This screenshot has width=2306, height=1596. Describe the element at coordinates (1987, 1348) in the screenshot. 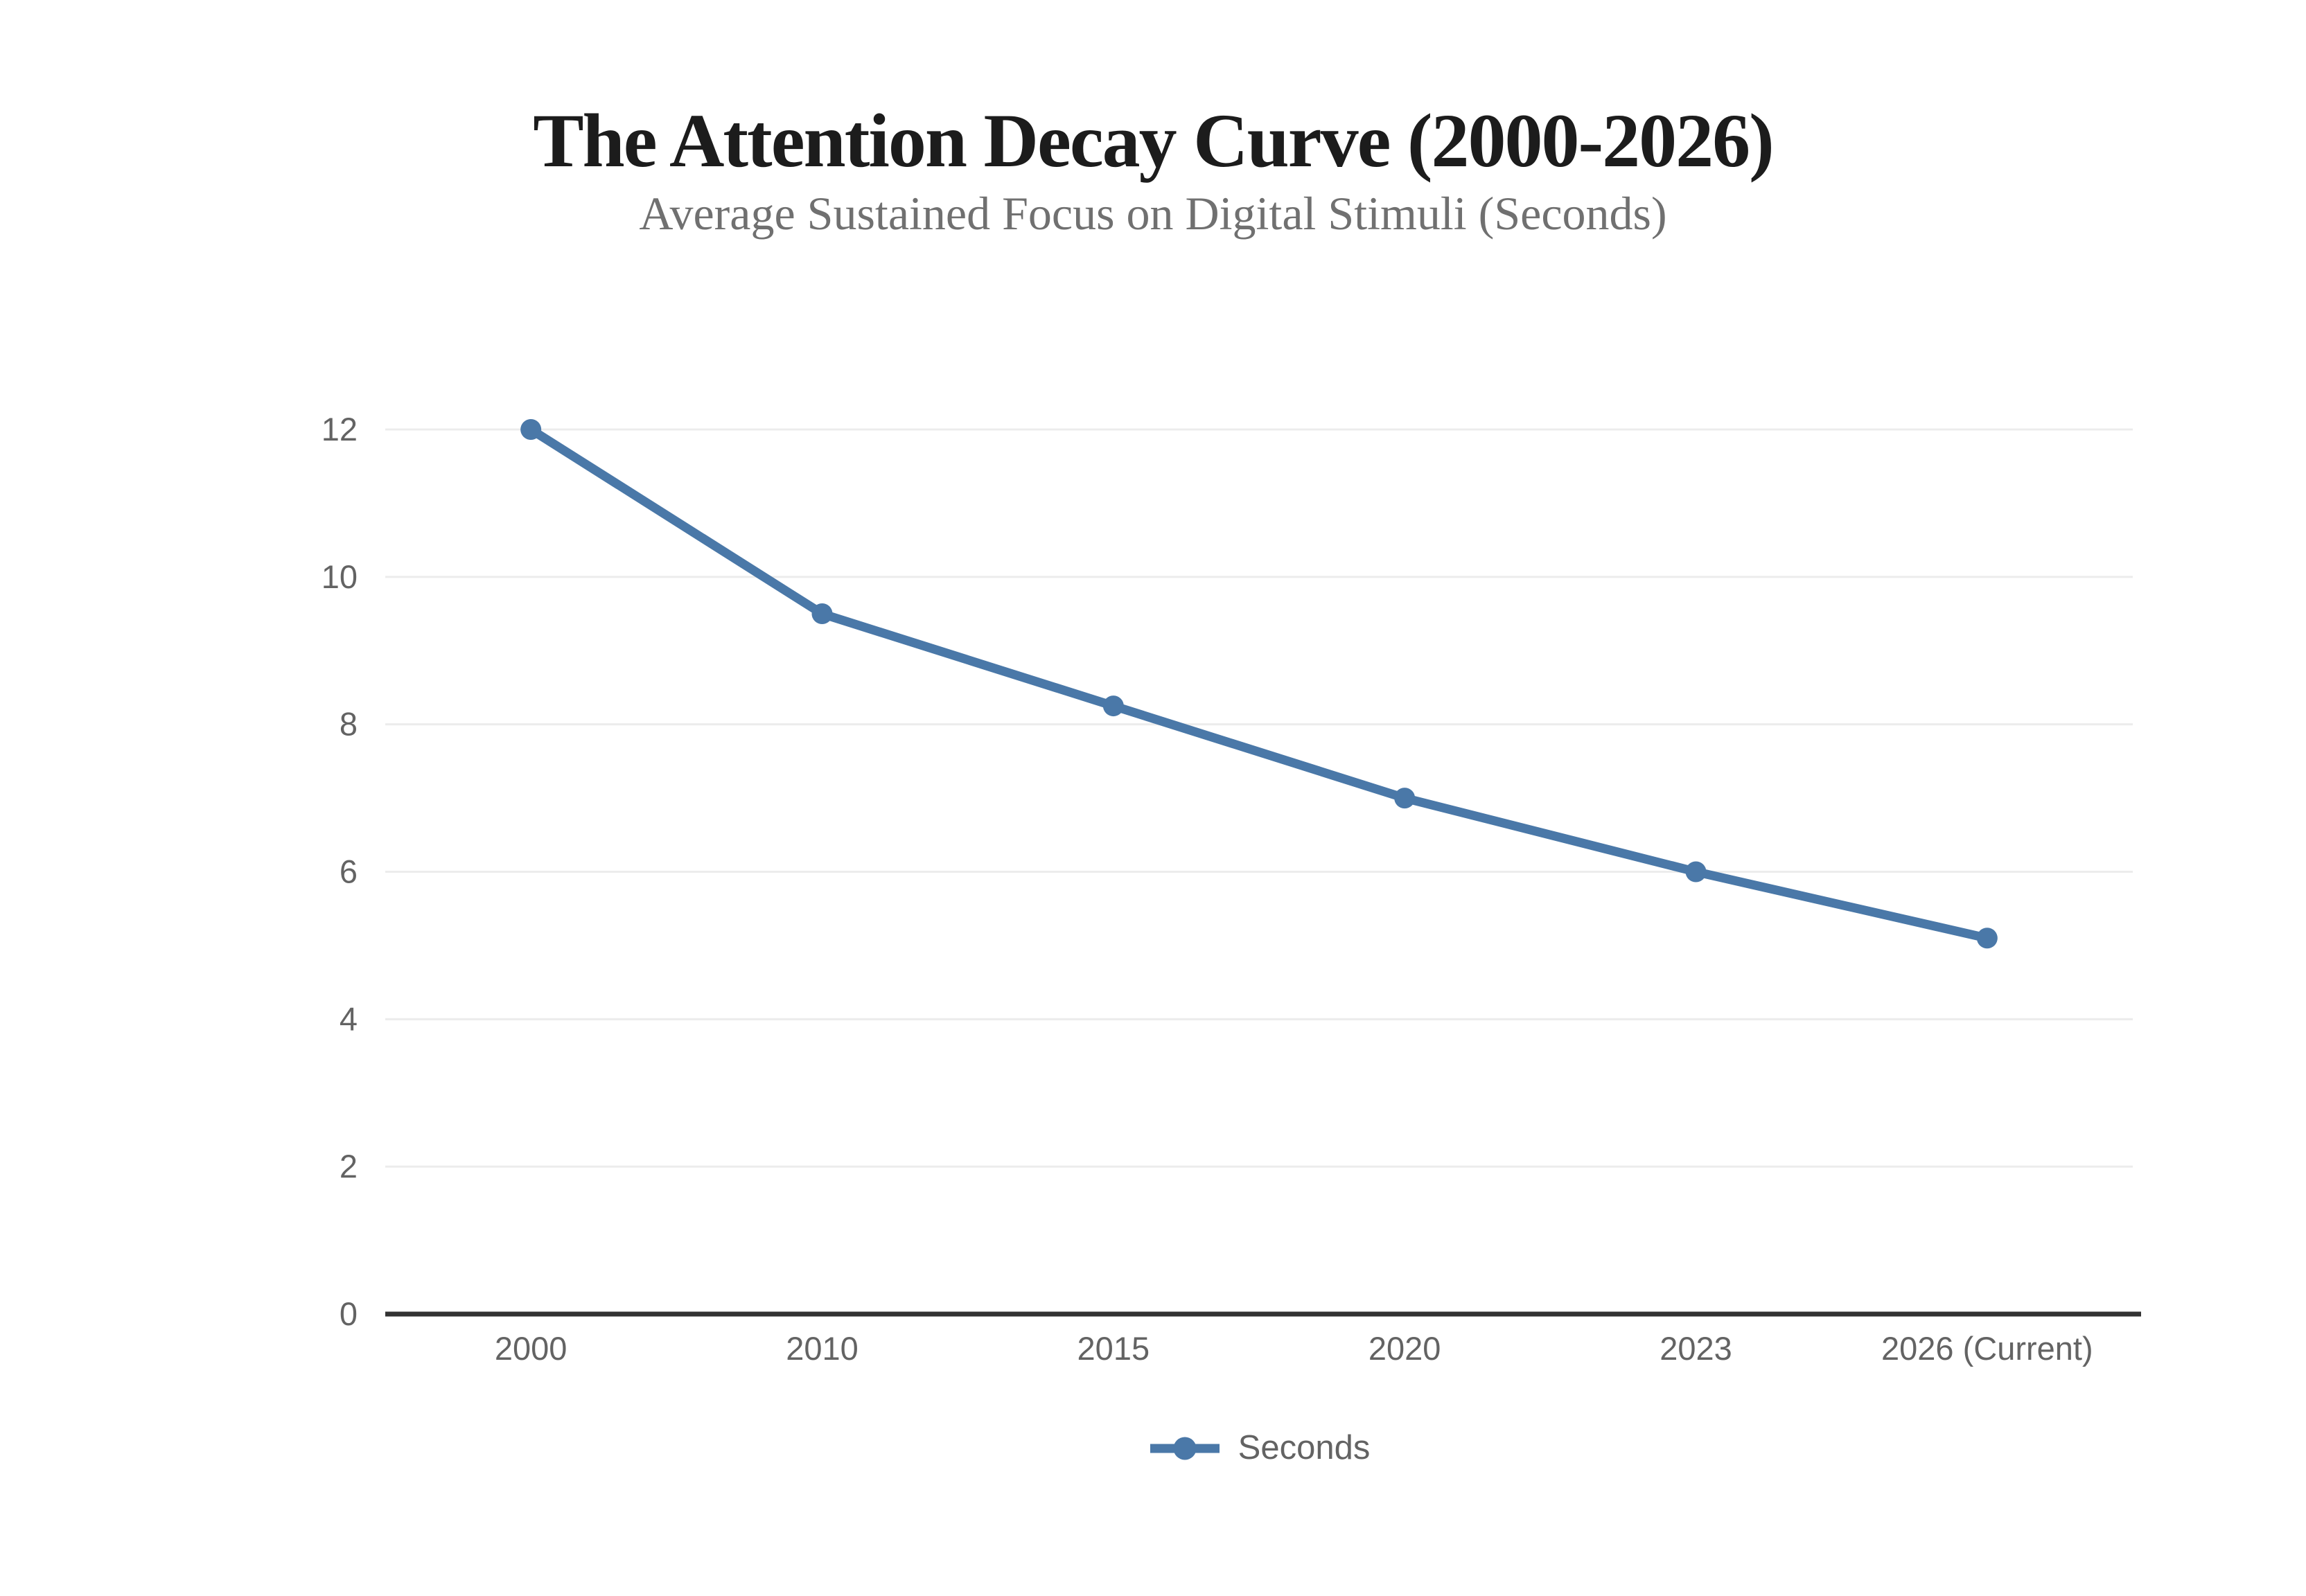

I see `x-tick-label-5: 2026 (Current)` at that location.